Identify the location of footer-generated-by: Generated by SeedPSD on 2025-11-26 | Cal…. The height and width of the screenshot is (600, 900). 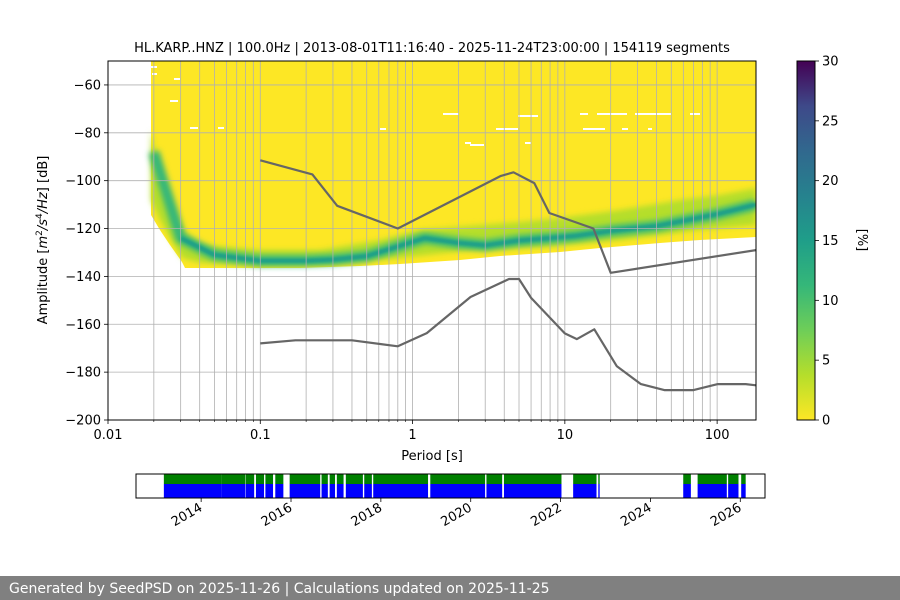
(450, 588).